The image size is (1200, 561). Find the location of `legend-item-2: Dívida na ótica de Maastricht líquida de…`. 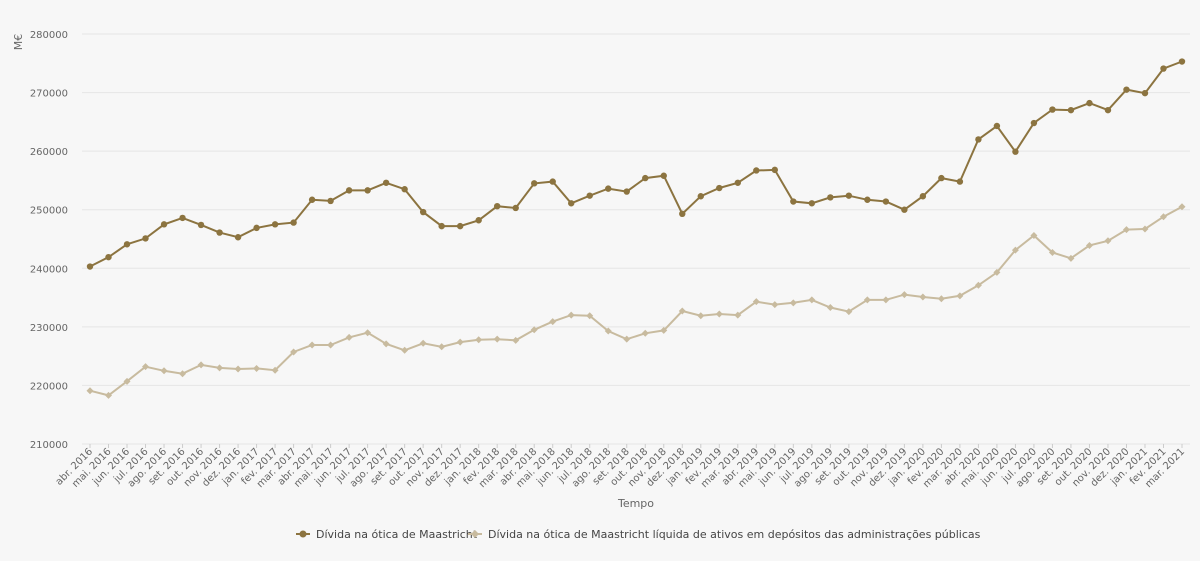

legend-item-2: Dívida na ótica de Maastricht líquida de… is located at coordinates (724, 534).